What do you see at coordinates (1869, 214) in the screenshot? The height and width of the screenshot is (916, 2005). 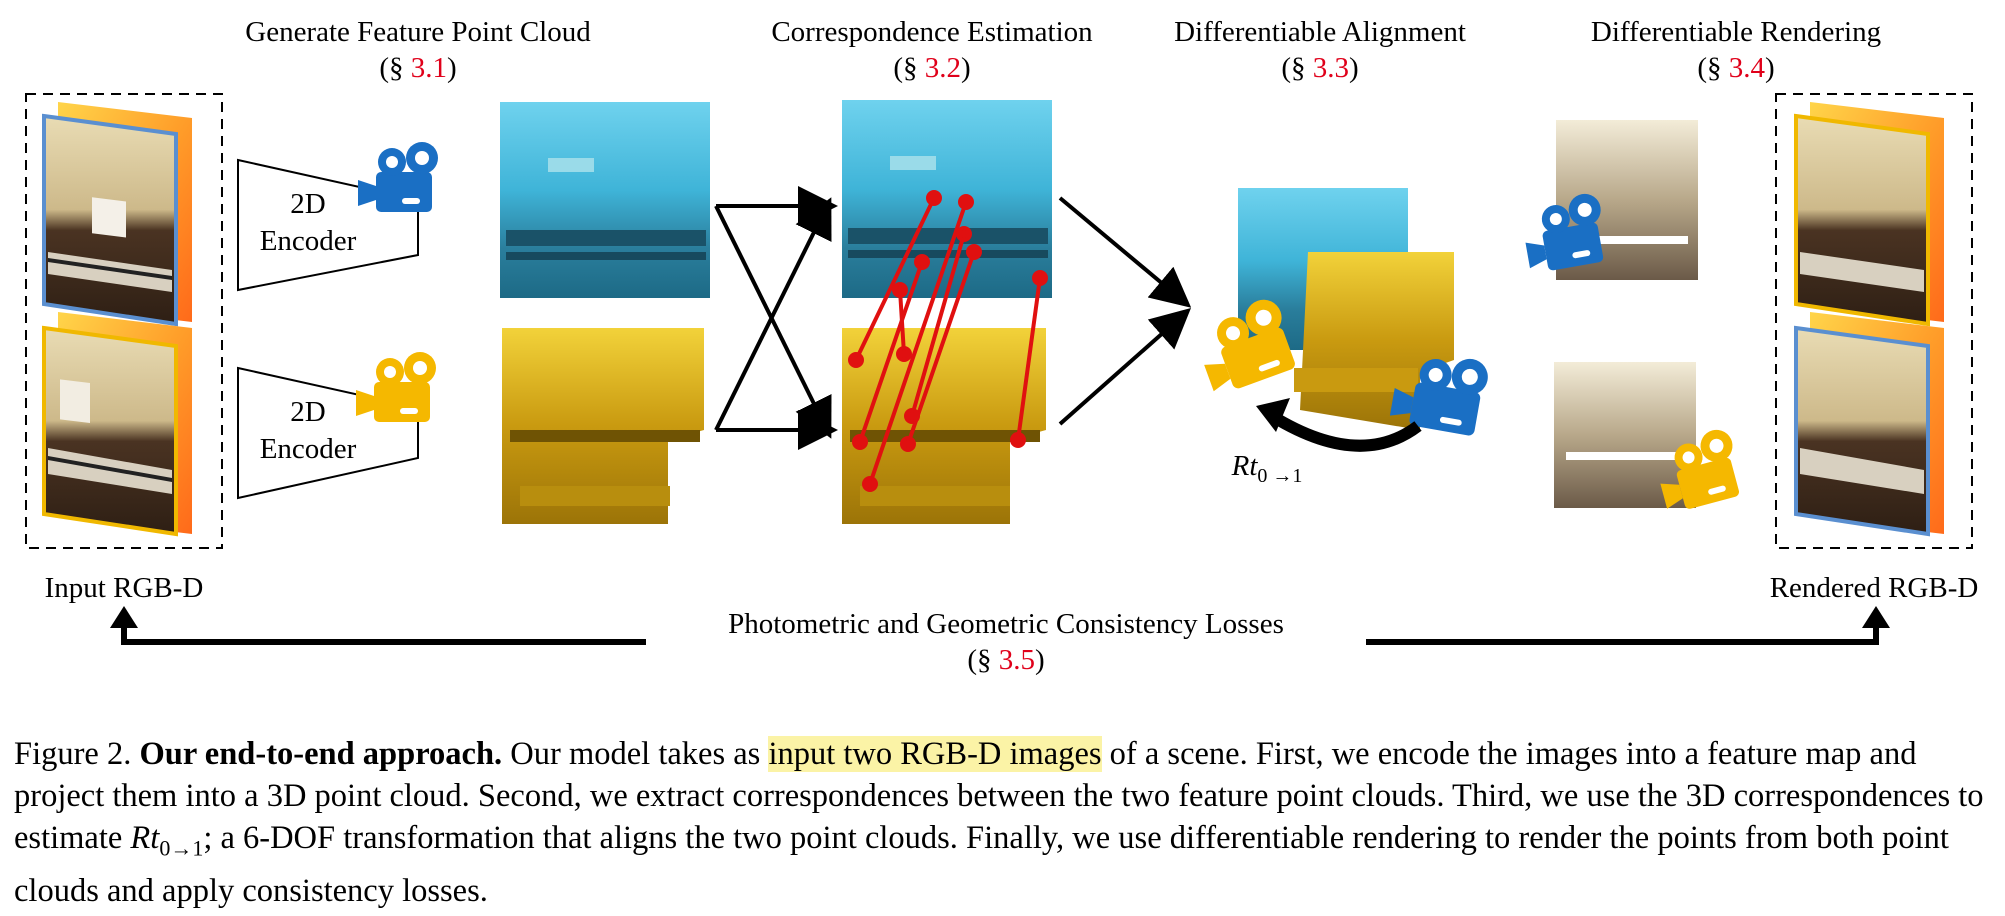 I see `output-image-top` at bounding box center [1869, 214].